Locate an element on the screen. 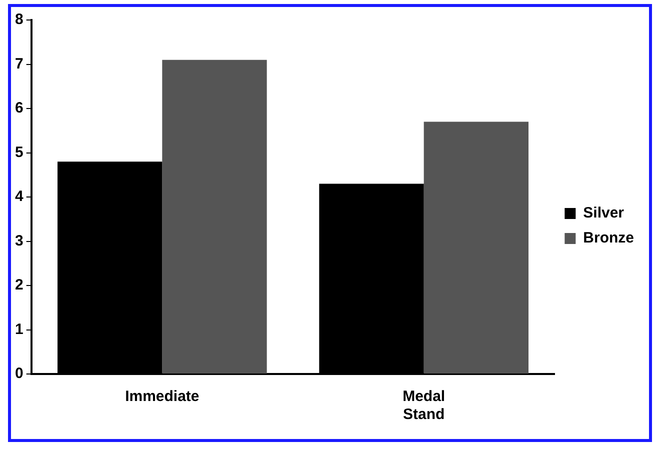 The height and width of the screenshot is (450, 660). y-tick-label: 0 is located at coordinates (19, 373).